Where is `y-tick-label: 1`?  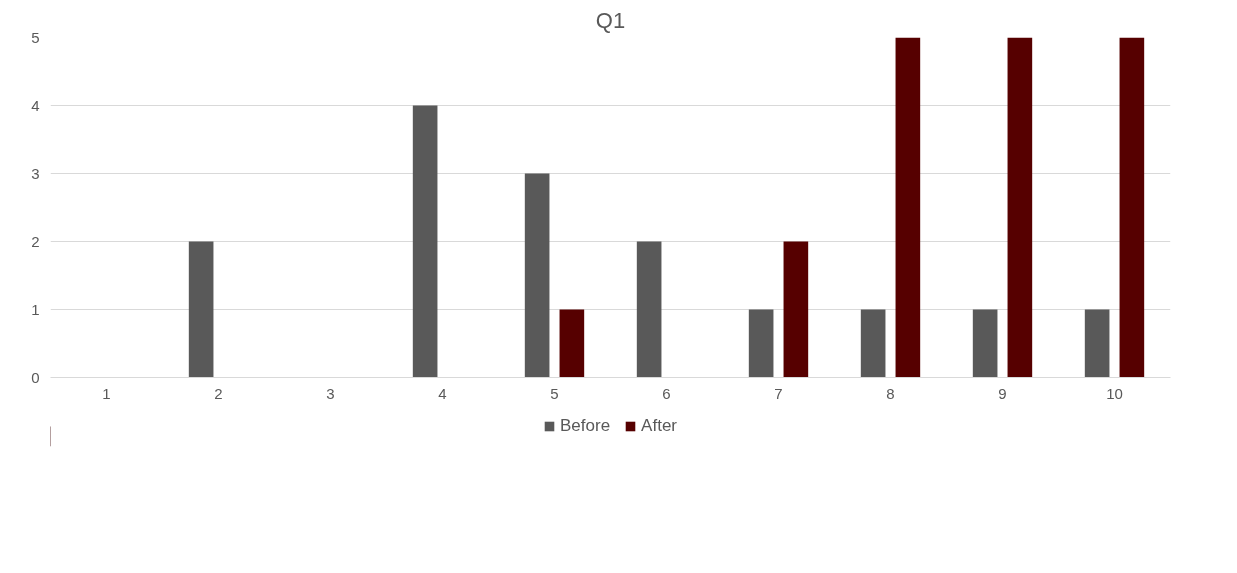
y-tick-label: 1 is located at coordinates (35, 309).